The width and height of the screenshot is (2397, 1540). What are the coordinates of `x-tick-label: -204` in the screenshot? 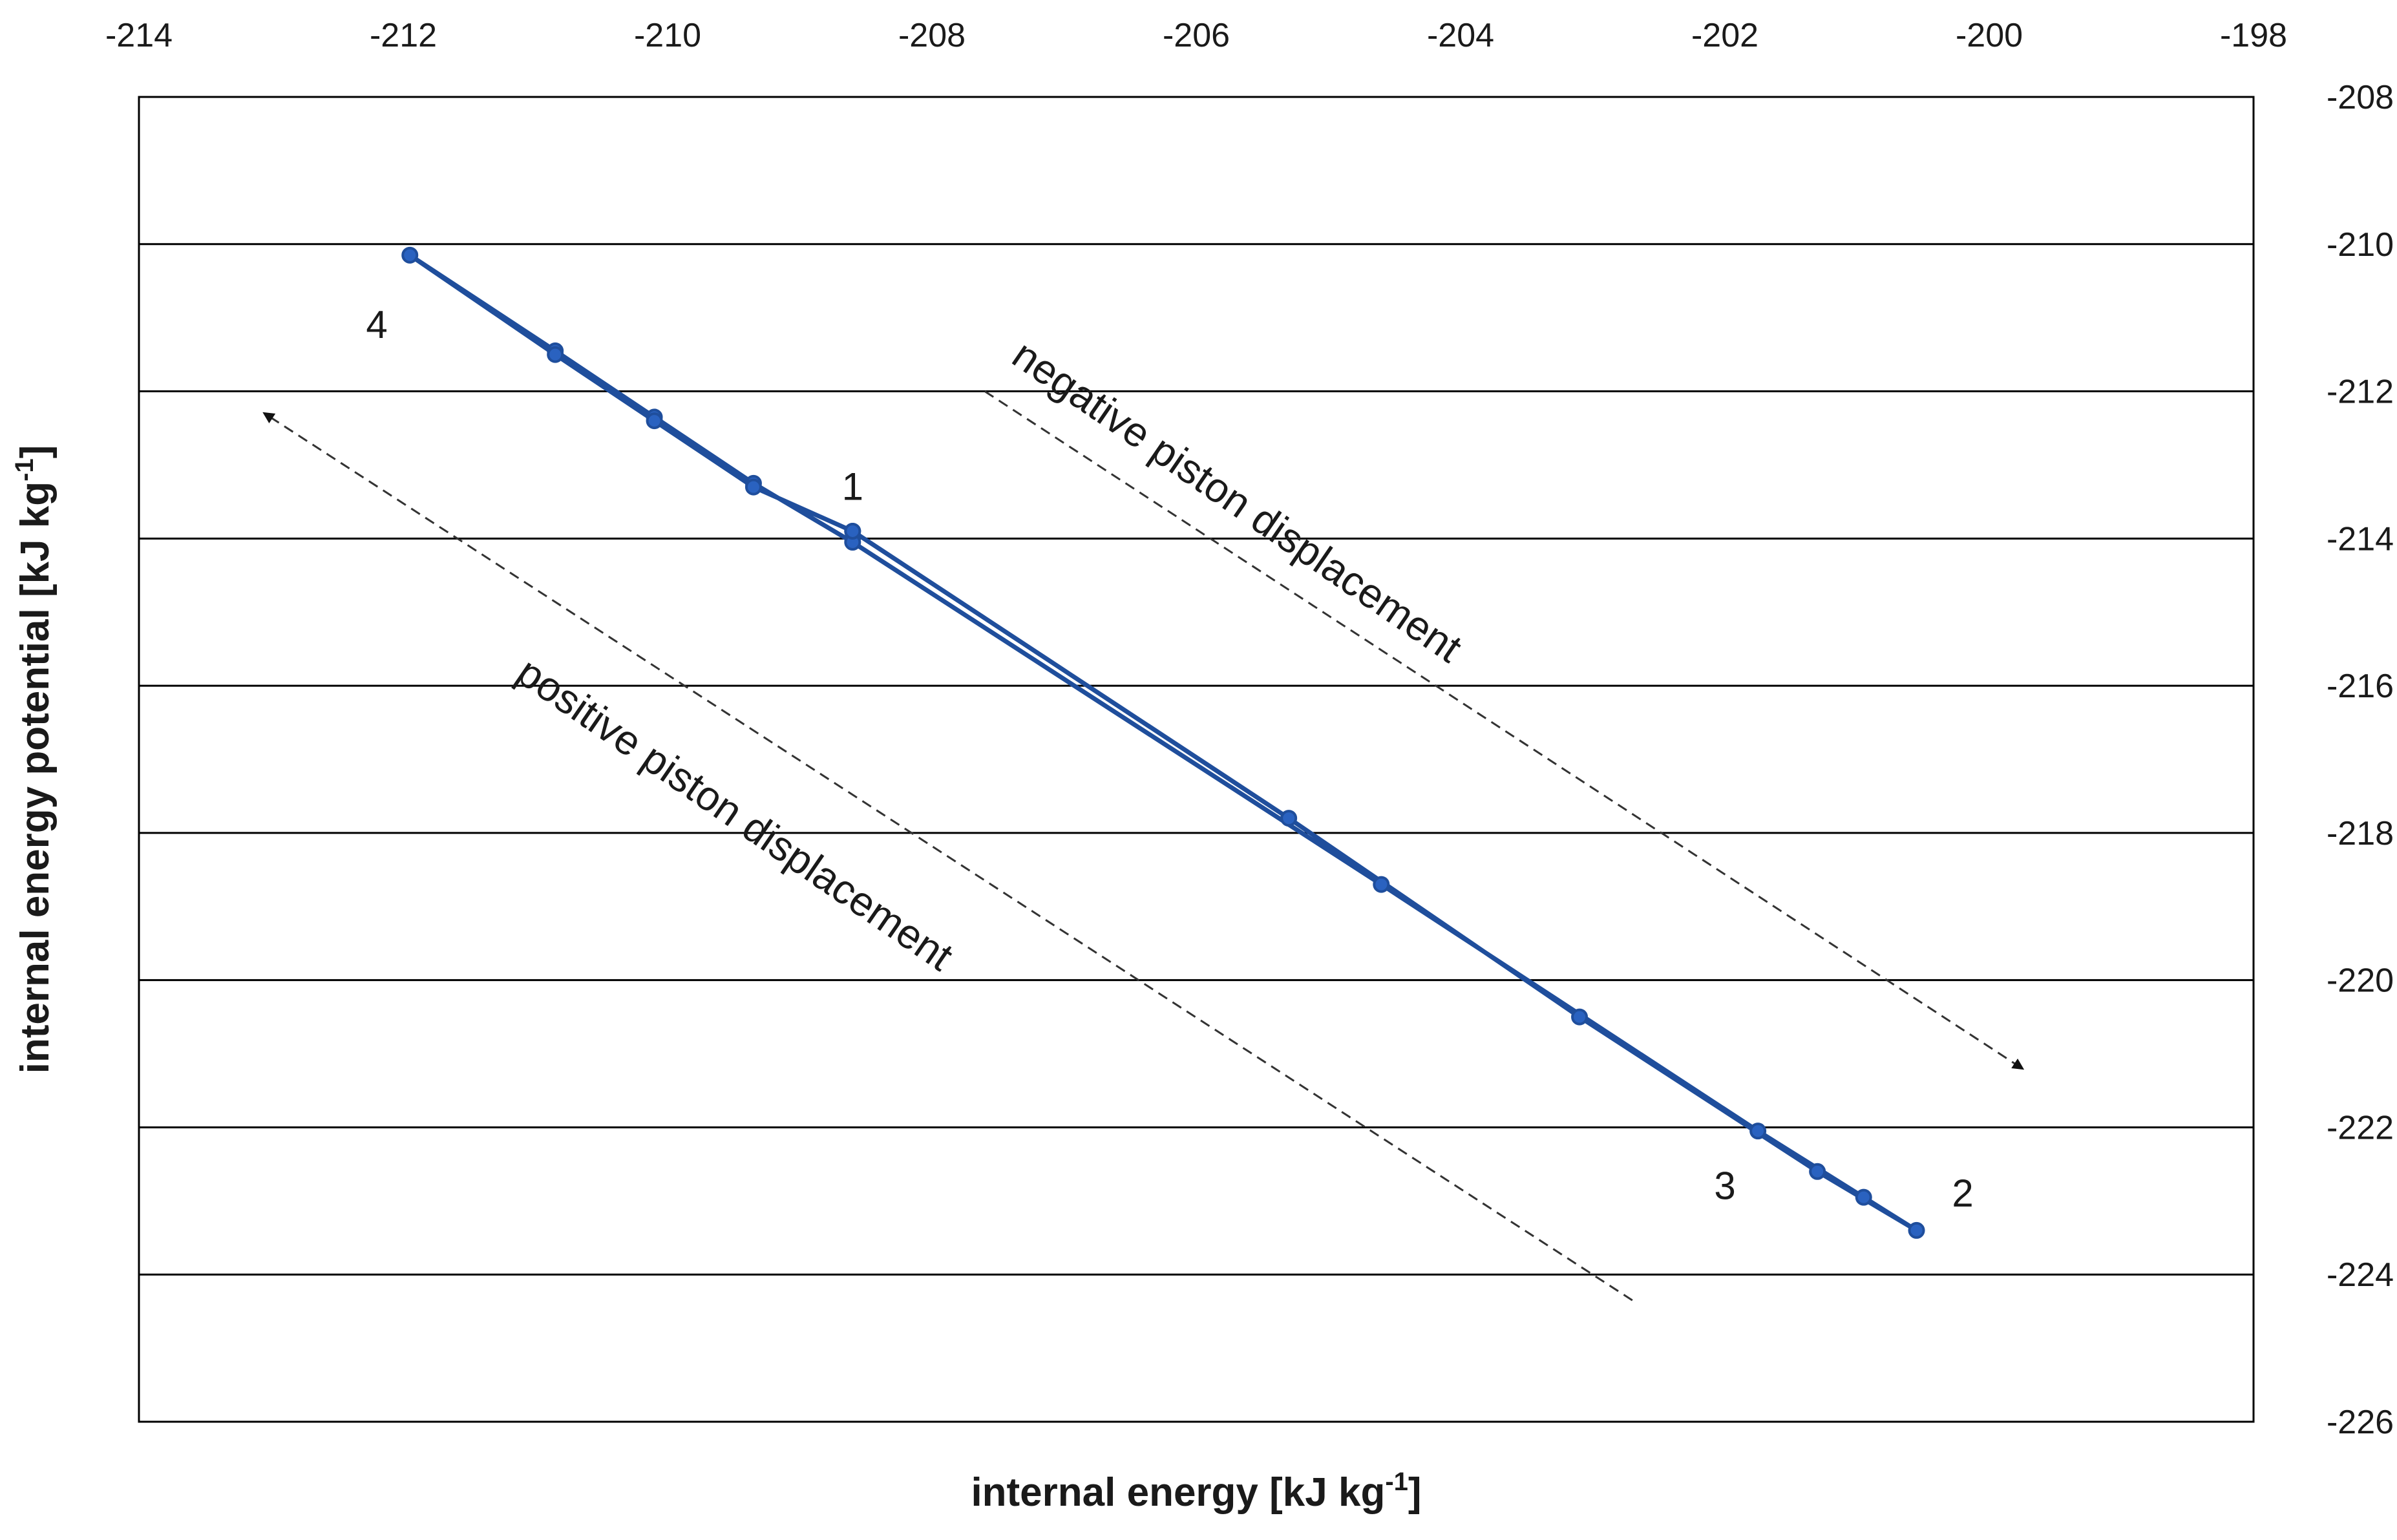 It's located at (1460, 35).